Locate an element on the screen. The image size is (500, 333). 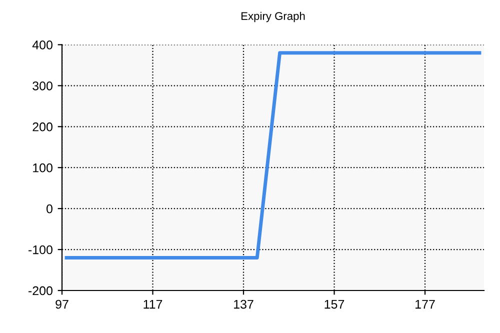
x-tick-label: 117 is located at coordinates (153, 304).